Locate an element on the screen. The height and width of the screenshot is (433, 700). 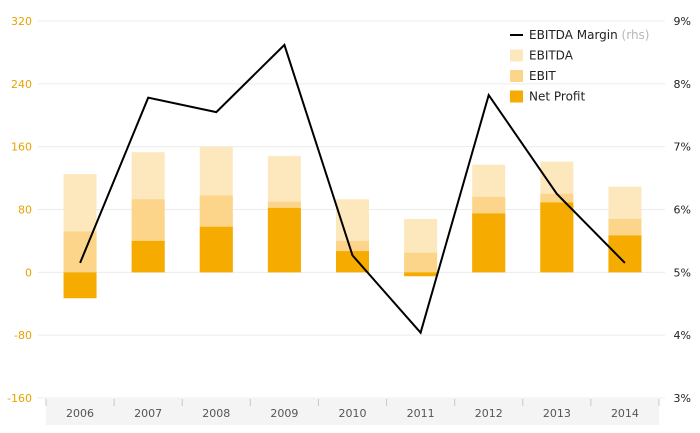
x-axis-band is located at coordinates (352, 412).